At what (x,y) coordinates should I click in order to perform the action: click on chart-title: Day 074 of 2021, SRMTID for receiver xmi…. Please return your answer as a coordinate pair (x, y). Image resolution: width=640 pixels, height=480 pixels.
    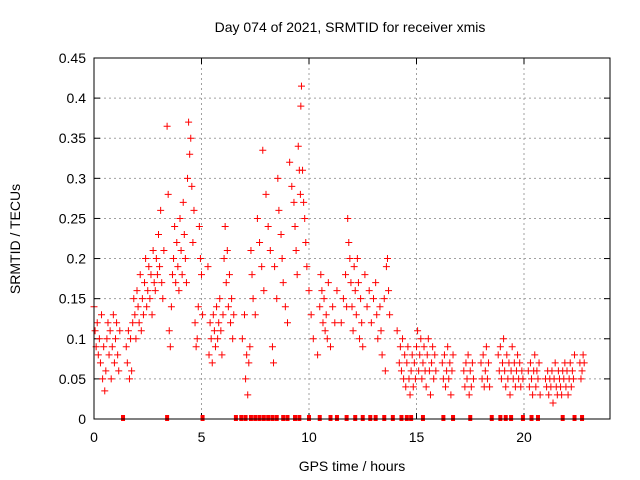
    Looking at the image, I should click on (350, 27).